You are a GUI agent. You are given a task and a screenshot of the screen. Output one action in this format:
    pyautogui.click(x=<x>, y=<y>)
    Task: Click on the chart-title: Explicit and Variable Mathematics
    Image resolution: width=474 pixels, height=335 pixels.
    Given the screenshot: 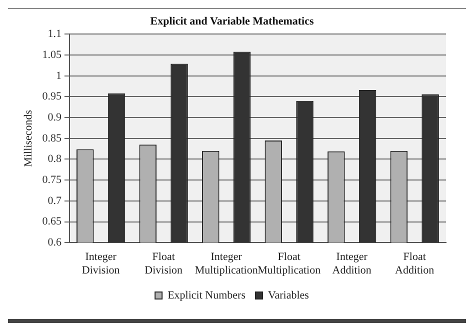 What is the action you would take?
    pyautogui.click(x=232, y=21)
    